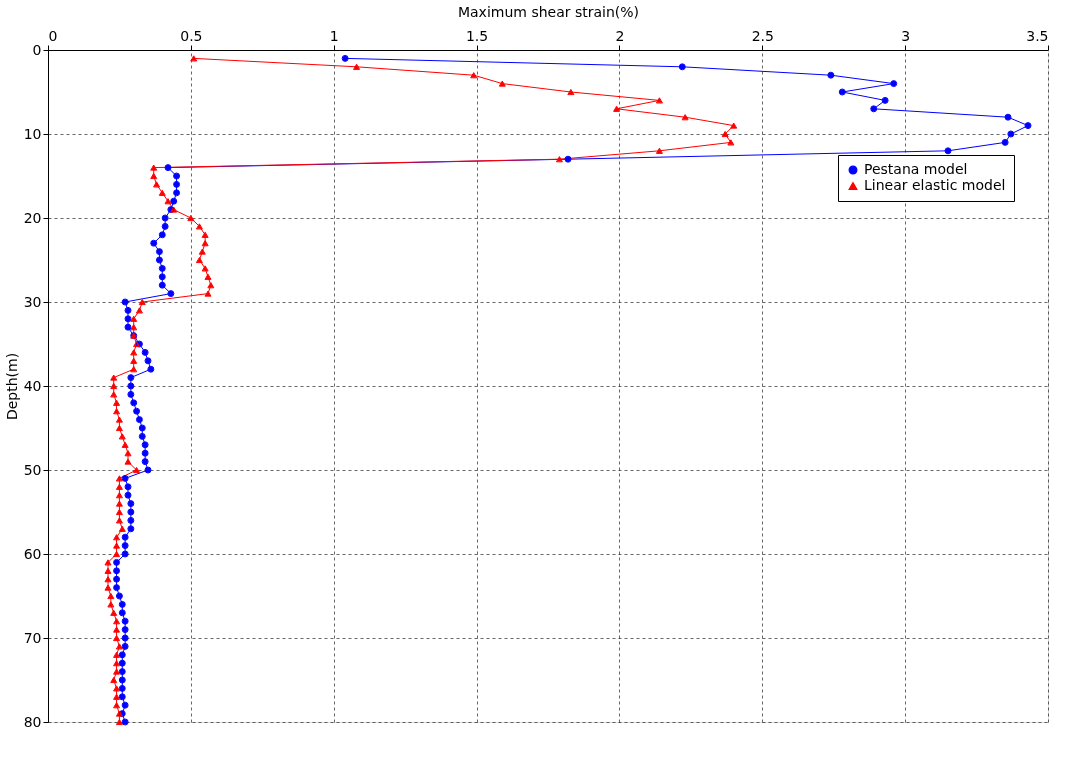 The width and height of the screenshot is (1090, 758). I want to click on y-tick-label: 50, so click(32, 469).